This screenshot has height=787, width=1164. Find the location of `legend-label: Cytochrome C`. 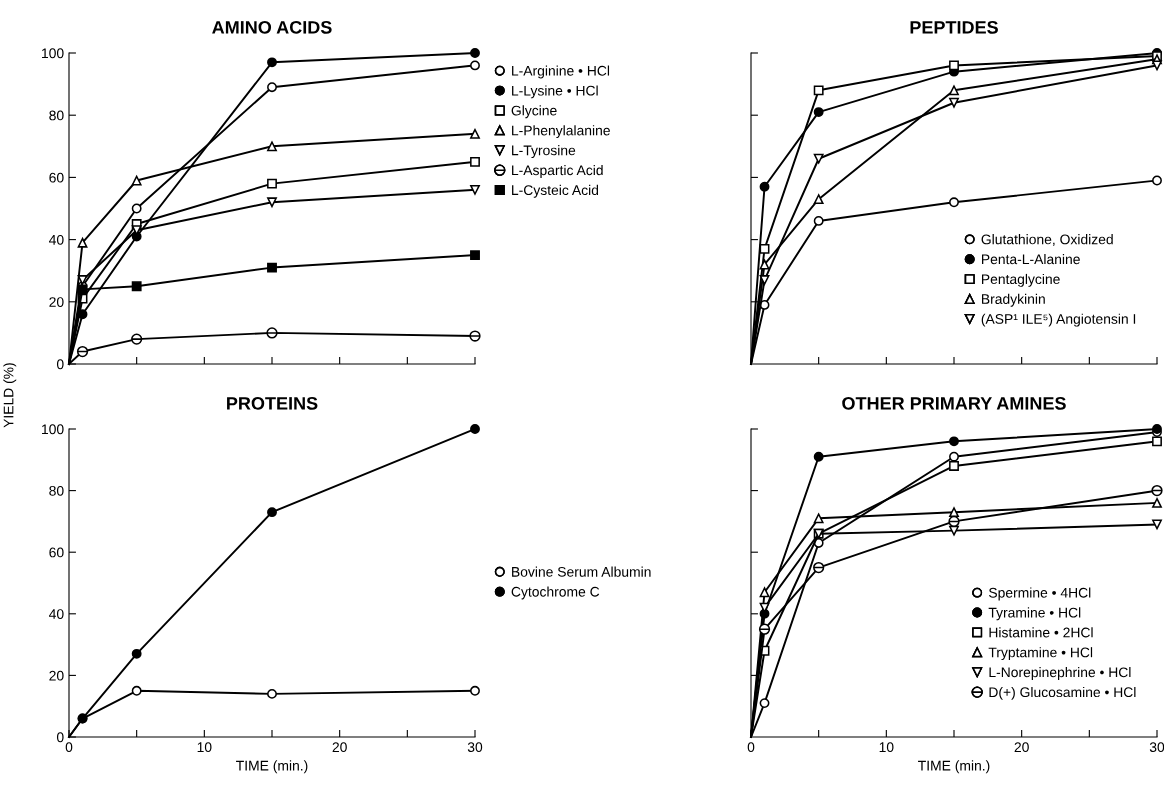

legend-label: Cytochrome C is located at coordinates (555, 593).